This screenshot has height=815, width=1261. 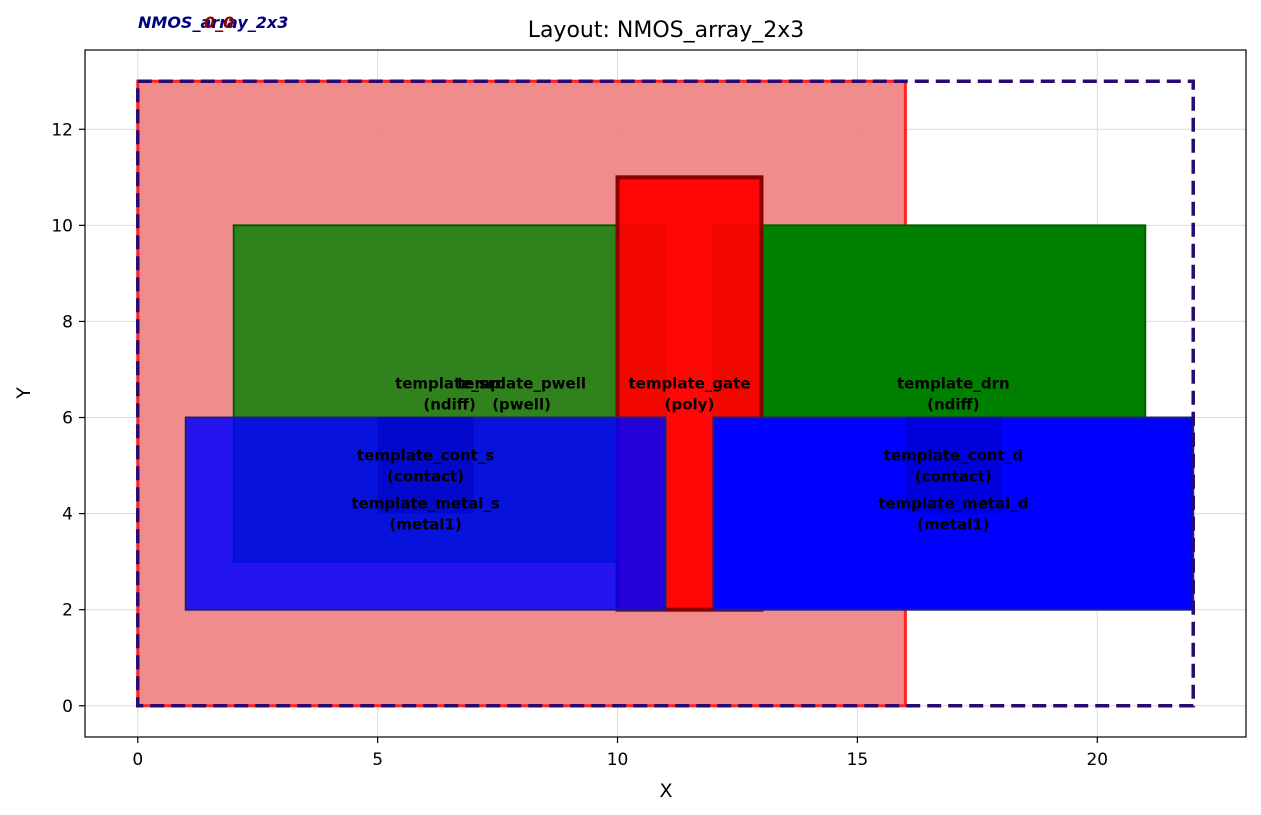 What do you see at coordinates (24, 393) in the screenshot?
I see `y-axis-label: Y` at bounding box center [24, 393].